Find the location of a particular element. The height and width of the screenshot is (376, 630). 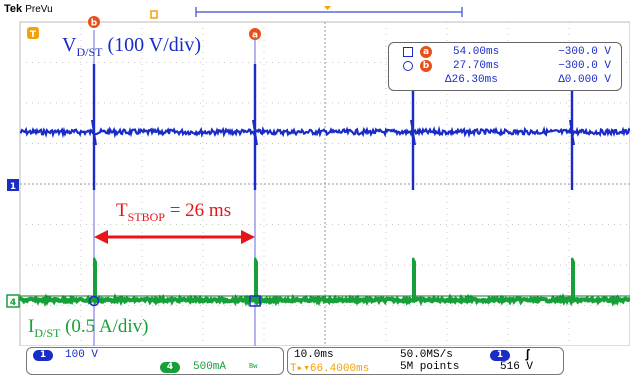

cursor-b-top-handle: b is located at coordinates (94, 22).